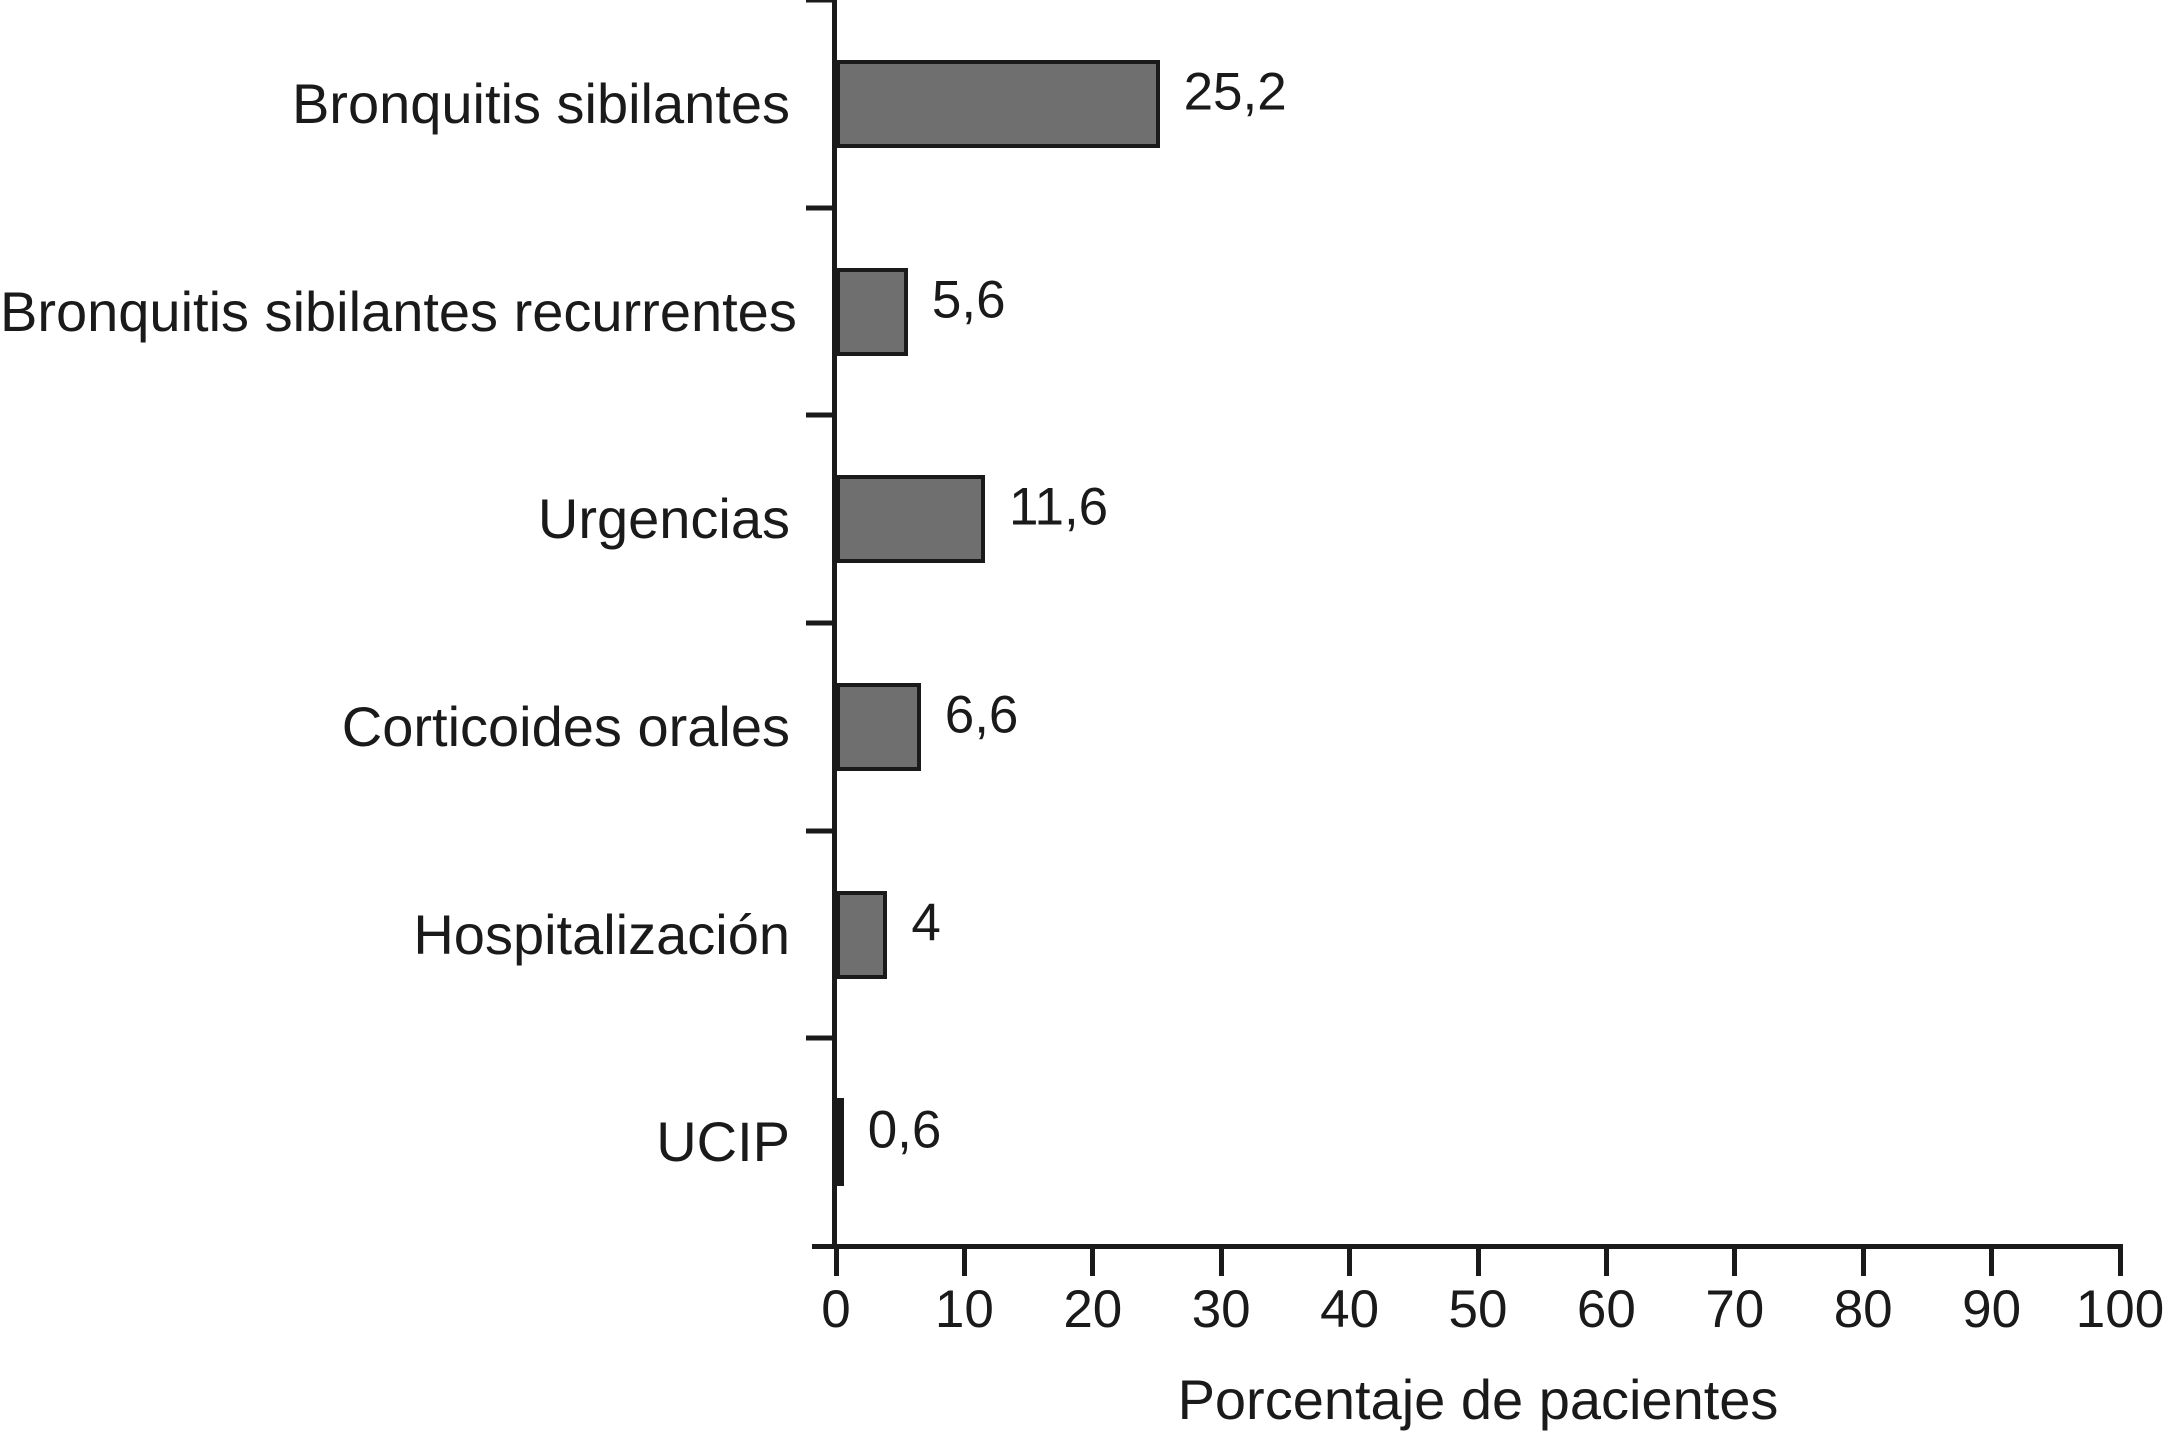 This screenshot has width=2167, height=1436. What do you see at coordinates (565, 726) in the screenshot?
I see `category-label: Corticoides orales` at bounding box center [565, 726].